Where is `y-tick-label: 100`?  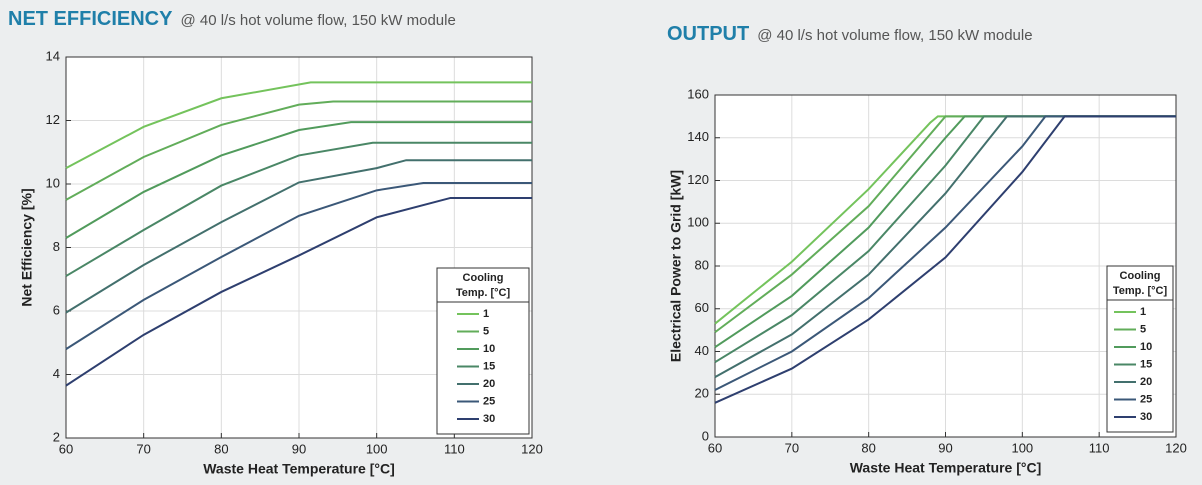
y-tick-label: 100 is located at coordinates (698, 222).